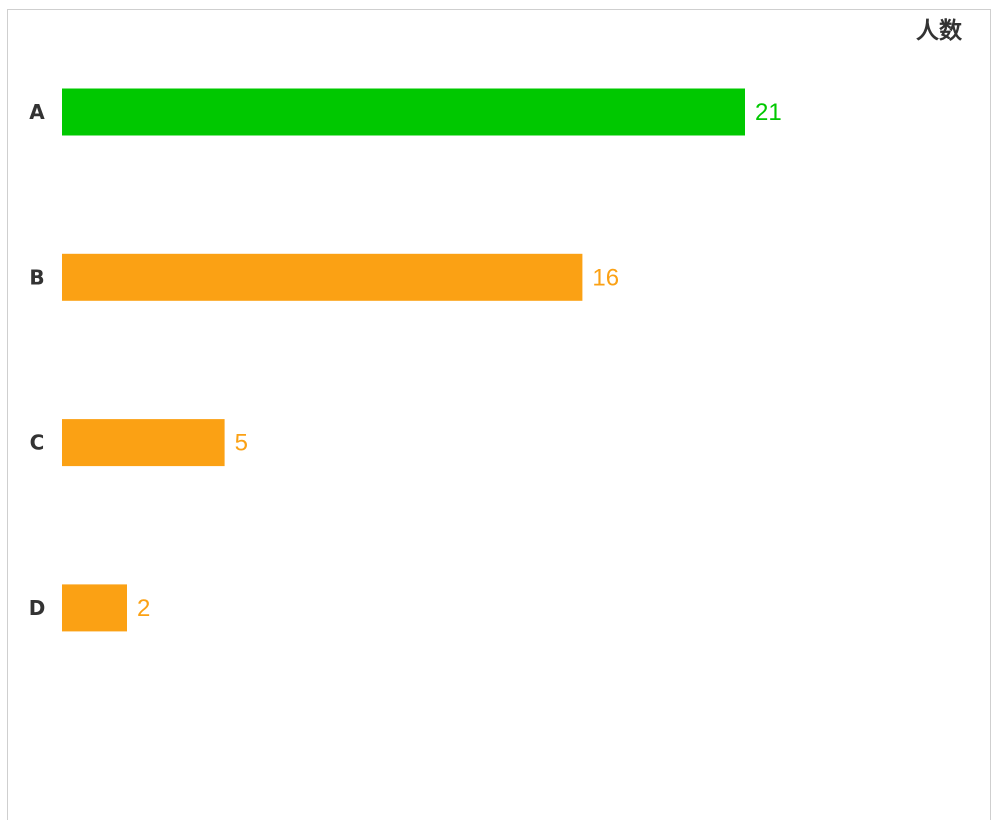 The height and width of the screenshot is (820, 992). Describe the element at coordinates (768, 112) in the screenshot. I see `value-label-a: 21` at that location.